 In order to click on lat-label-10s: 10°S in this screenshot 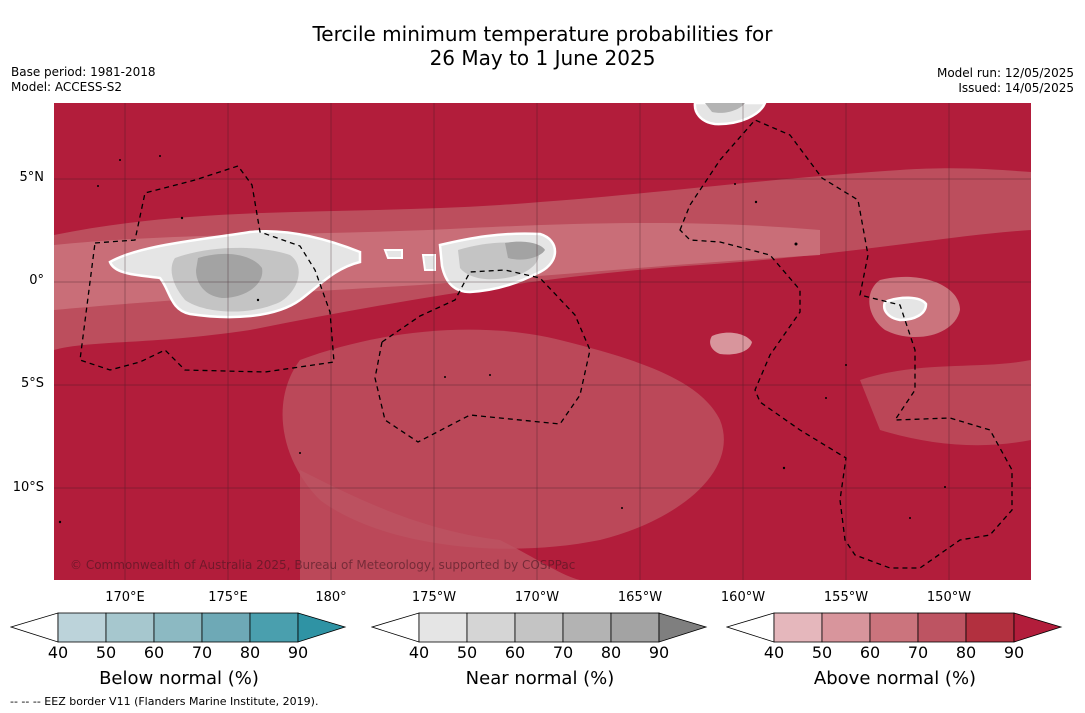, I will do `click(28, 487)`.